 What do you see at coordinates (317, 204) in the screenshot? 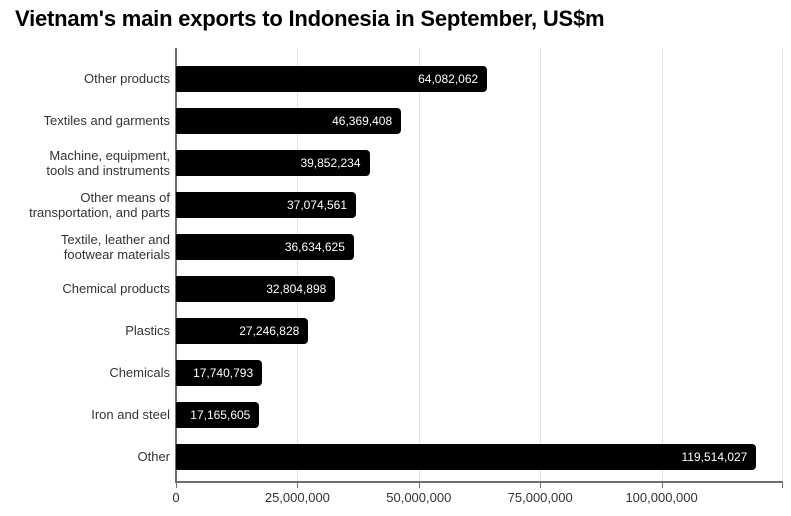
I see `bar-value-label: 37,074,561` at bounding box center [317, 204].